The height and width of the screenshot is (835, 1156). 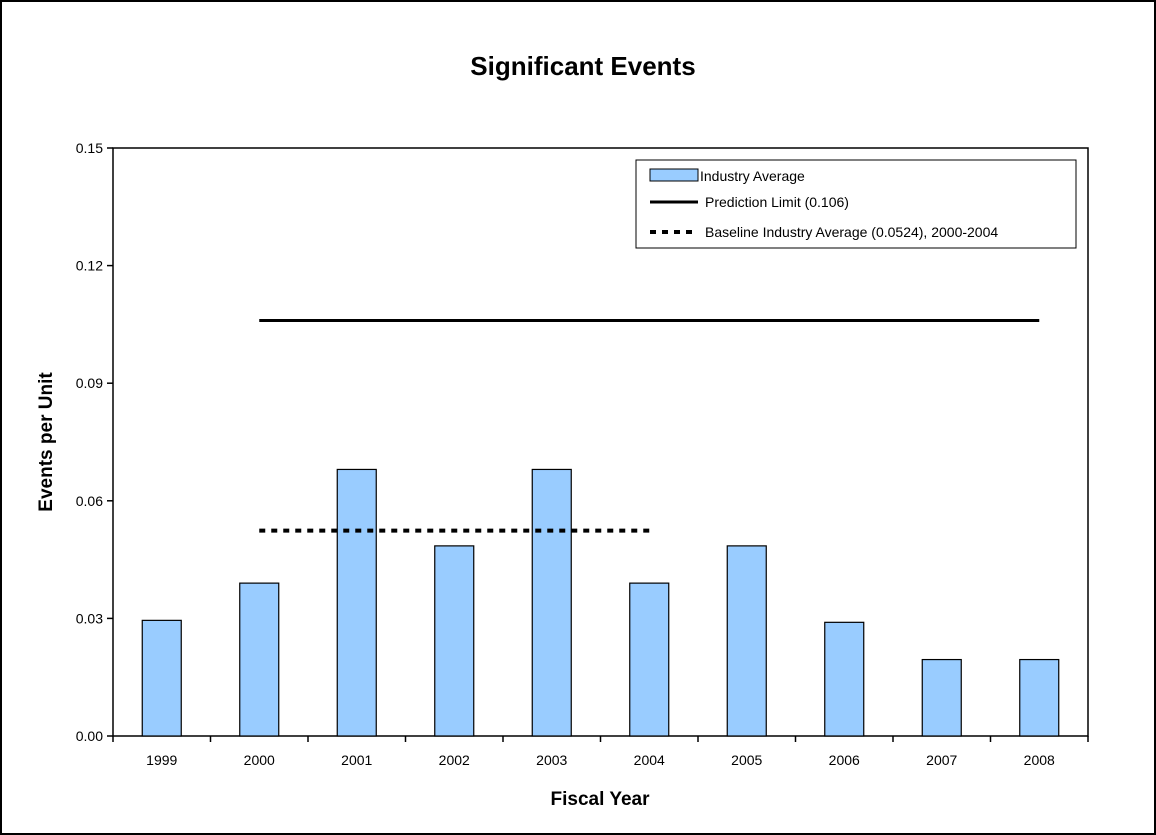 I want to click on bar-2002, so click(x=454, y=641).